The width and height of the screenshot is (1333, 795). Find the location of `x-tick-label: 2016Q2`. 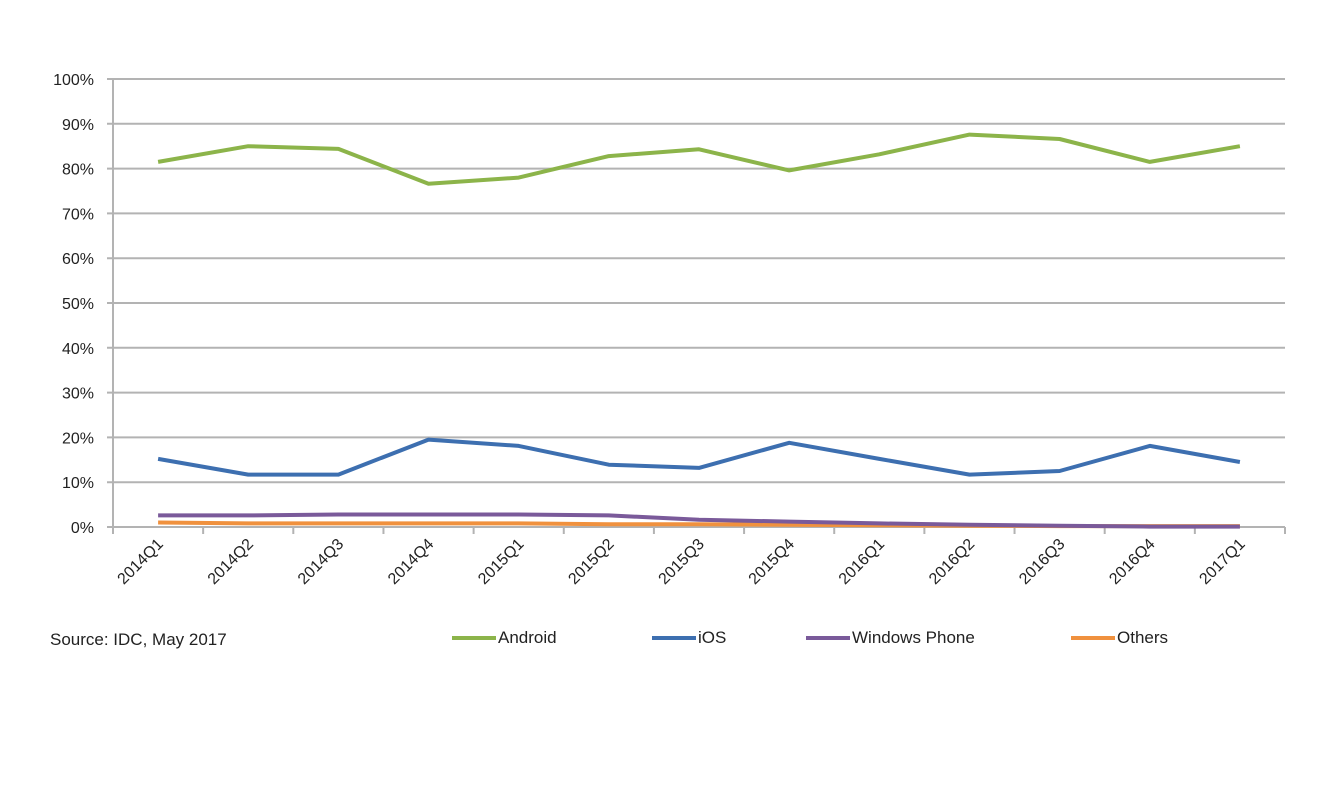

x-tick-label: 2016Q2 is located at coordinates (952, 562).